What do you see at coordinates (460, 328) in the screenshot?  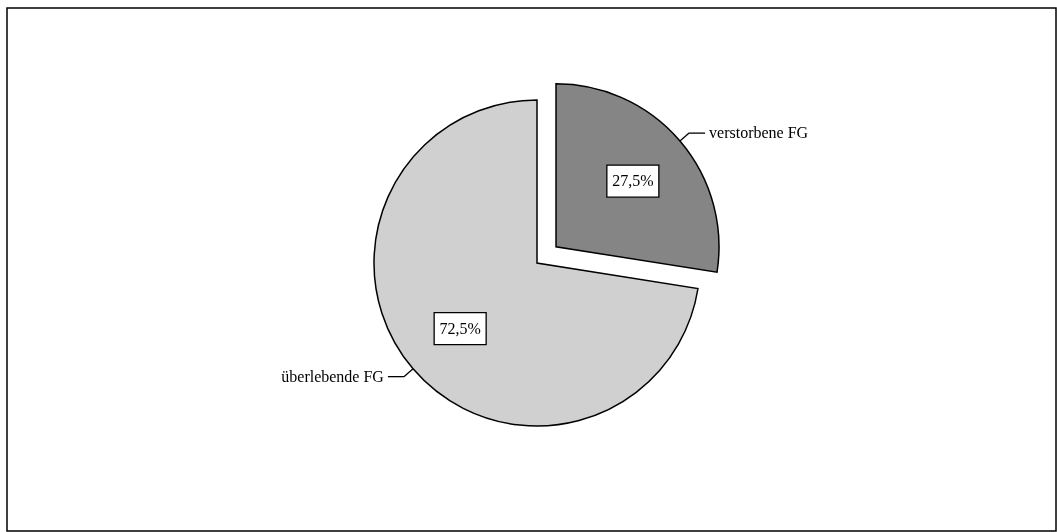 I see `data-label: 72,5%` at bounding box center [460, 328].